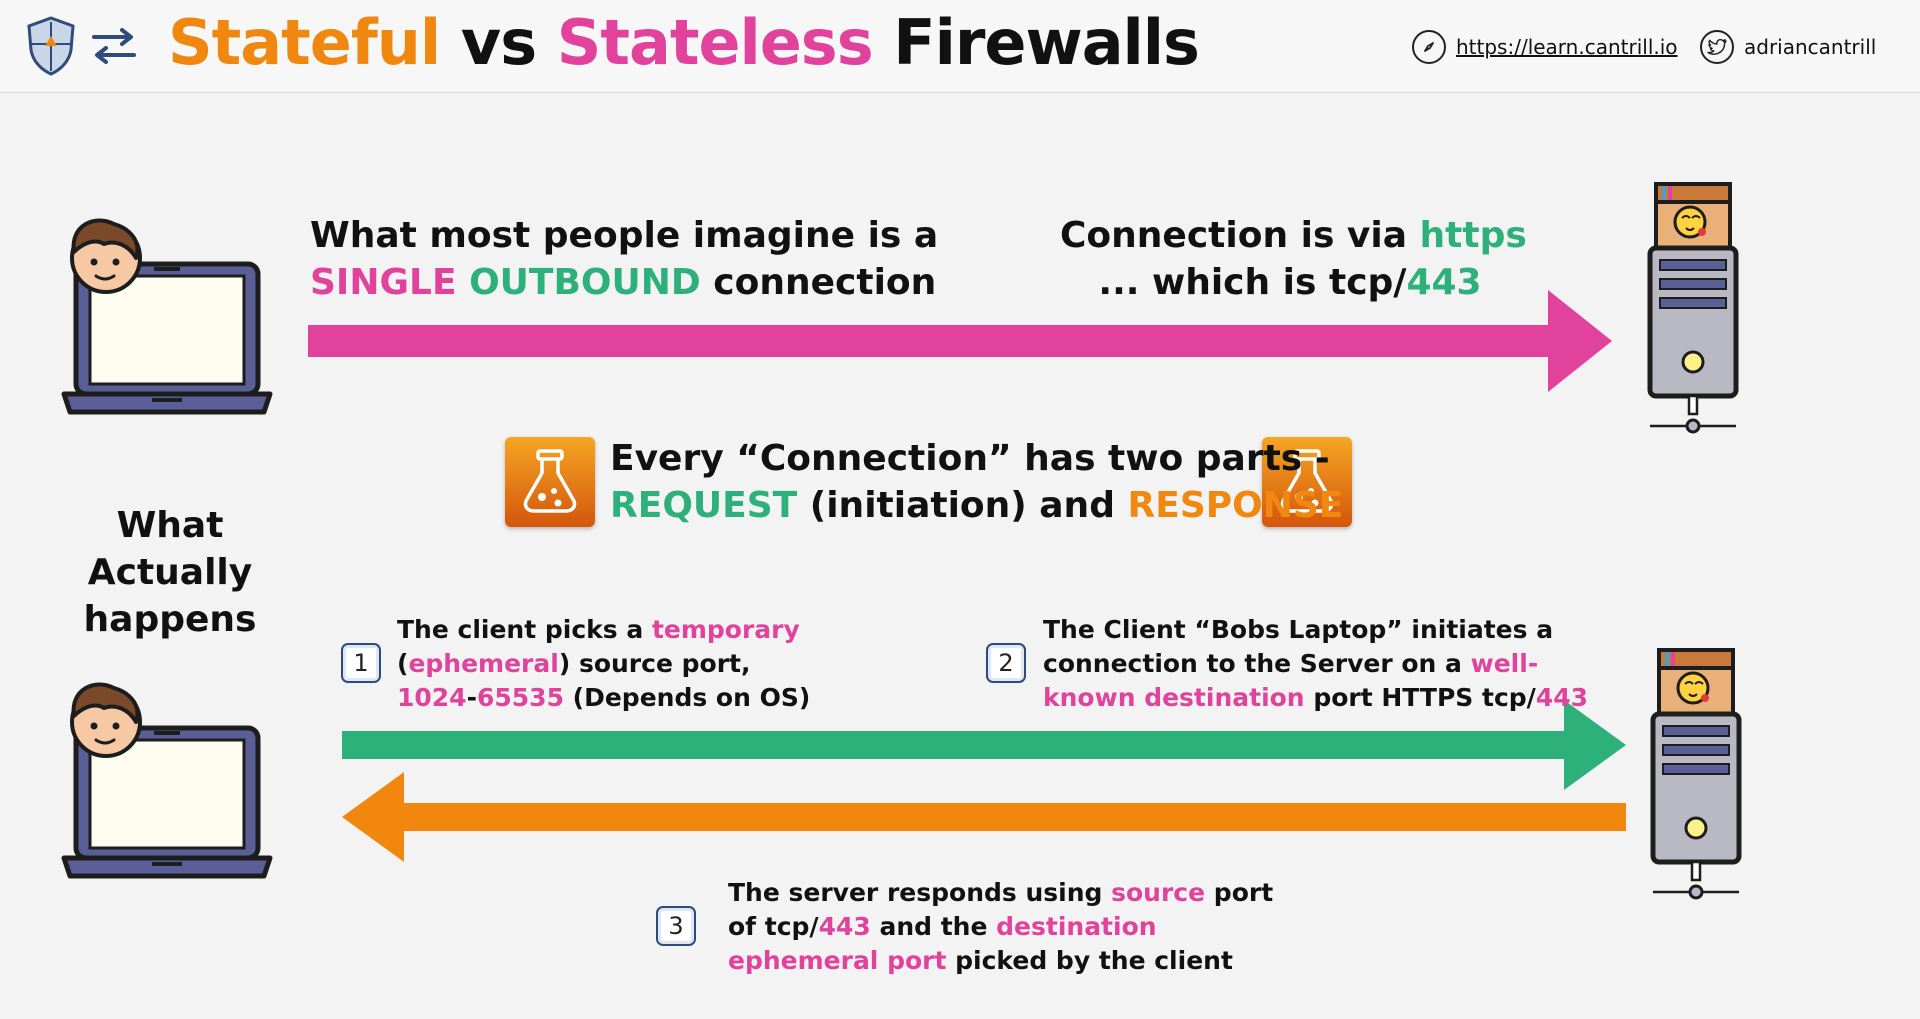 The height and width of the screenshot is (1019, 1920). I want to click on via-line2: ... which is tcp/443, so click(1290, 282).